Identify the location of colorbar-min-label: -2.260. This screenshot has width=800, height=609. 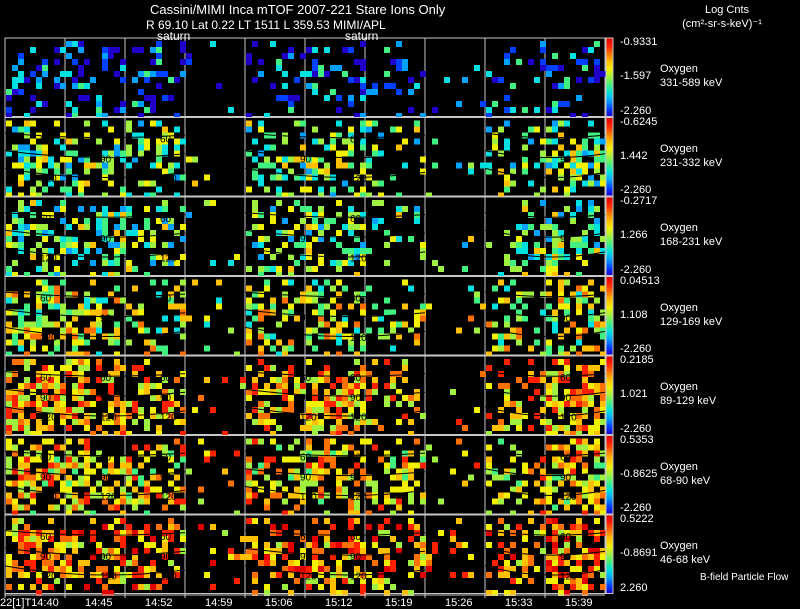
(636, 508).